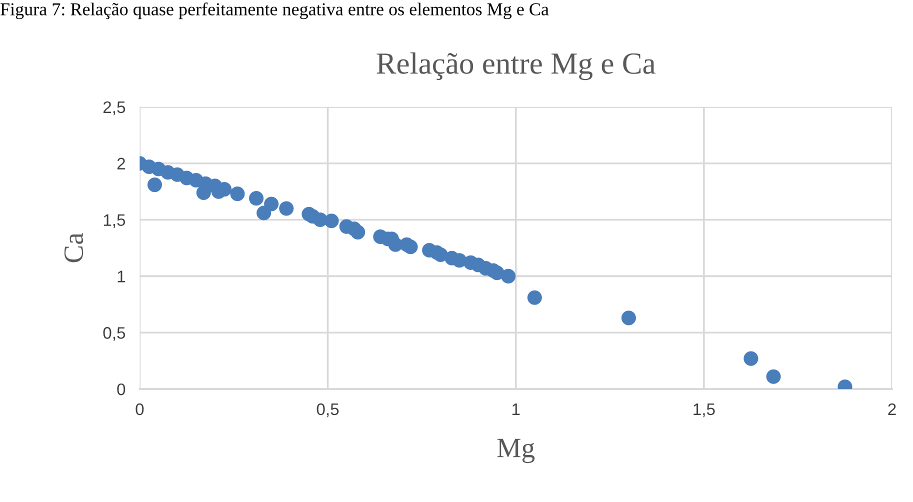 The height and width of the screenshot is (502, 913). Describe the element at coordinates (121, 276) in the screenshot. I see `y-tick-label: 1` at that location.